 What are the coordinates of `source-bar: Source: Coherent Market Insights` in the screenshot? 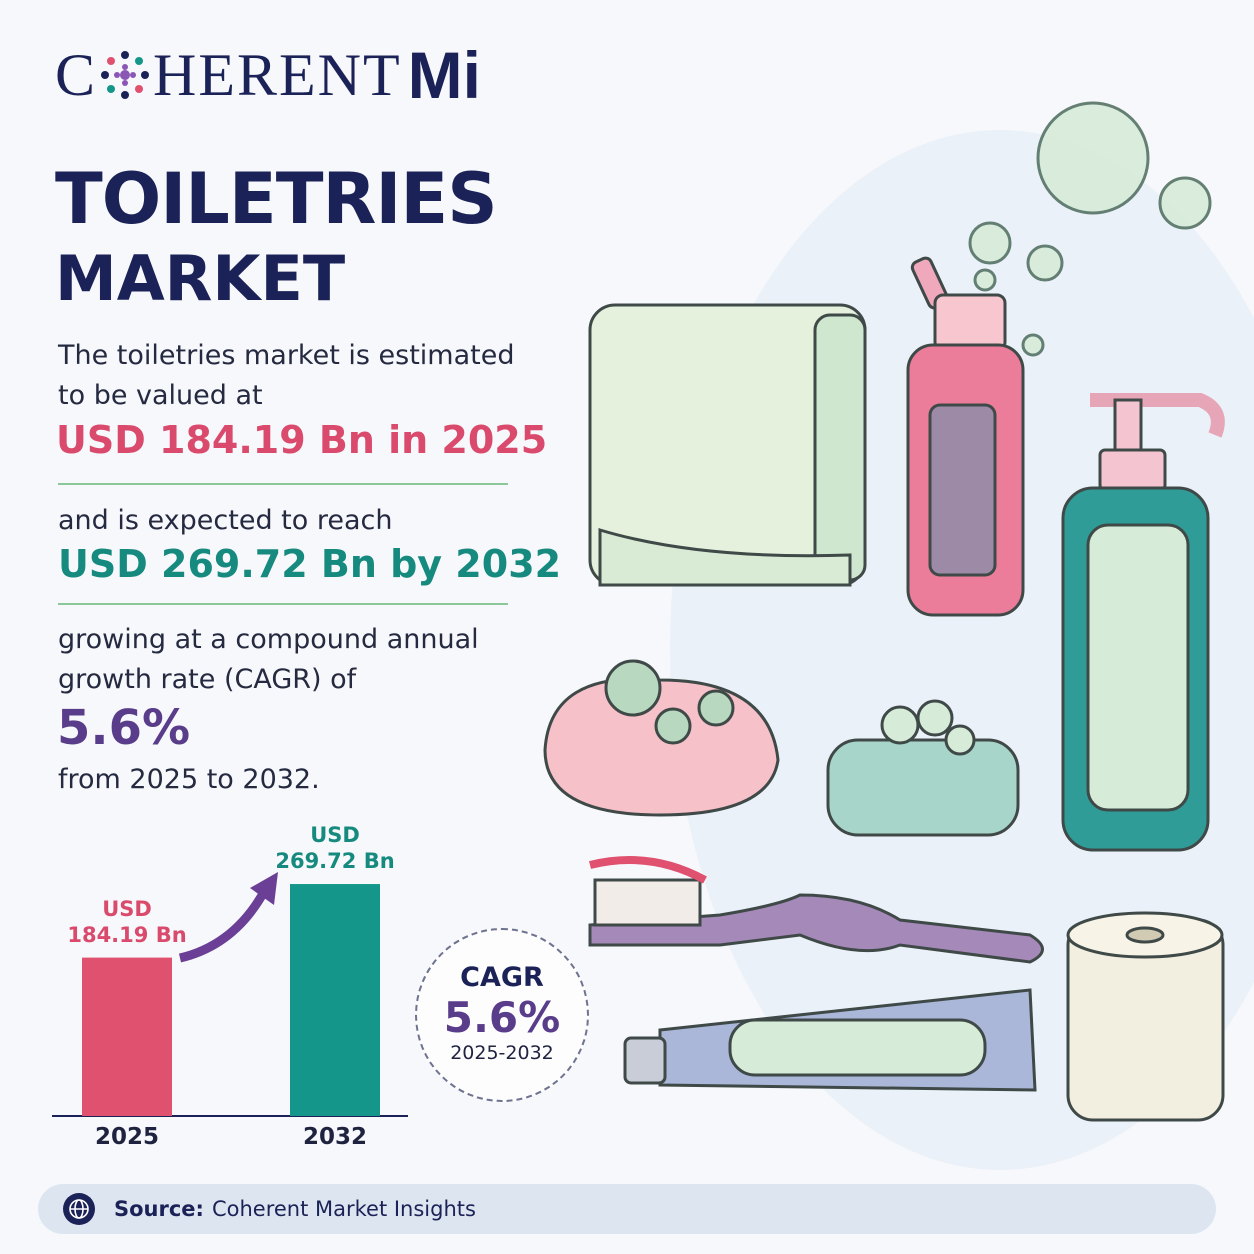 It's located at (627, 1209).